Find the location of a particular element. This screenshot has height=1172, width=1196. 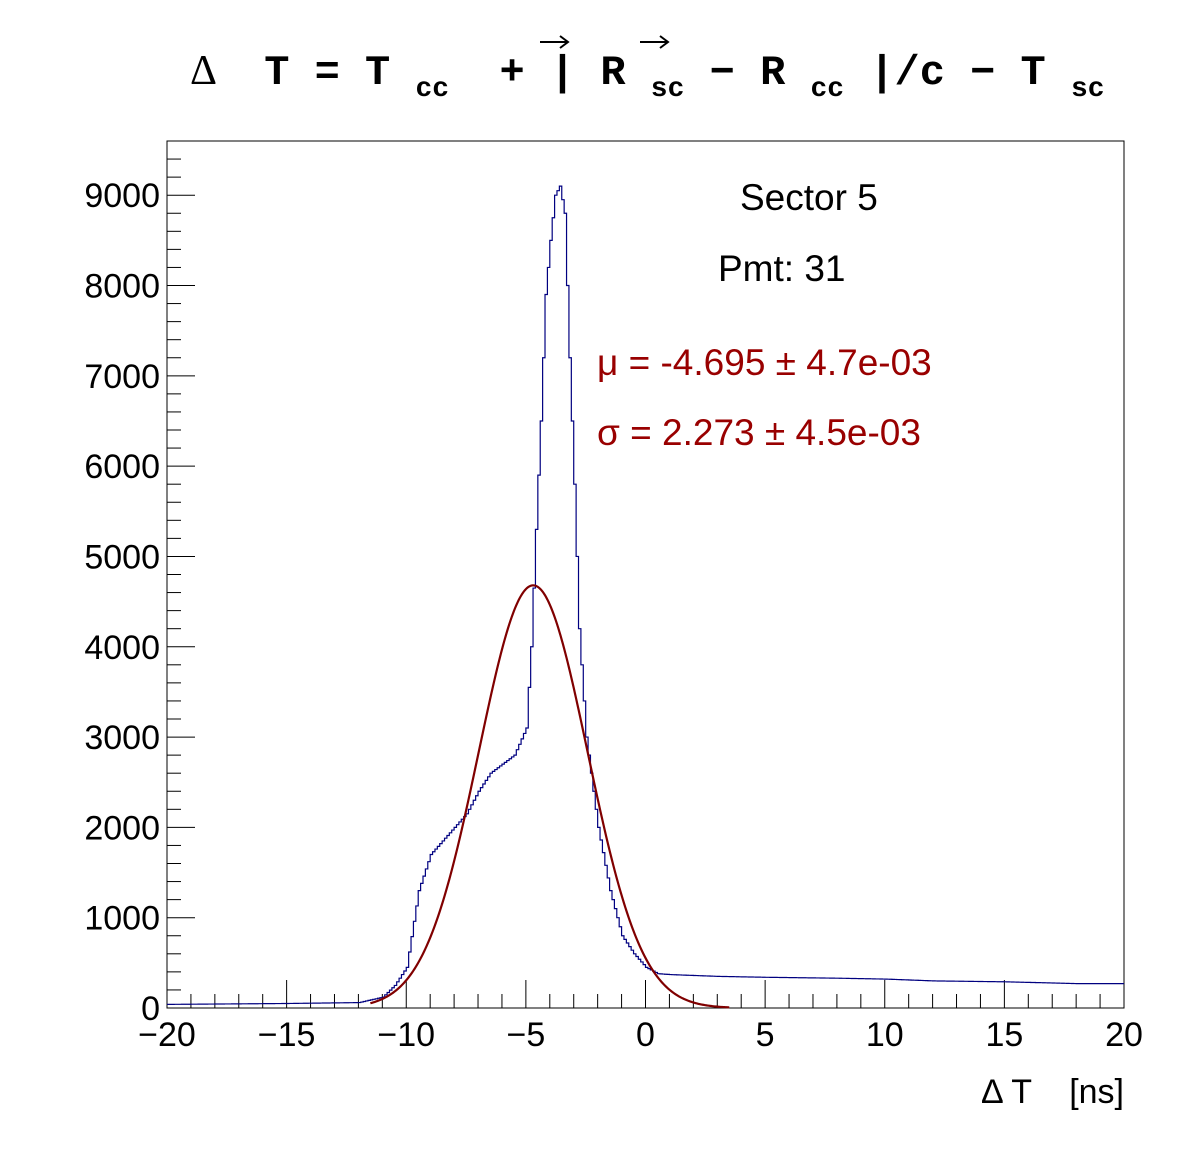

pmt-label: Pmt: 31 is located at coordinates (782, 268).